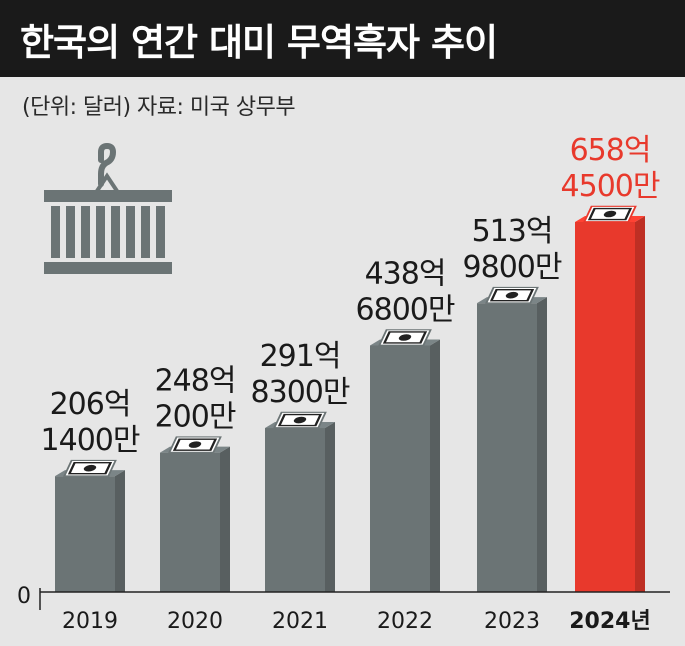  I want to click on x-tick-label: 2022, so click(405, 621).